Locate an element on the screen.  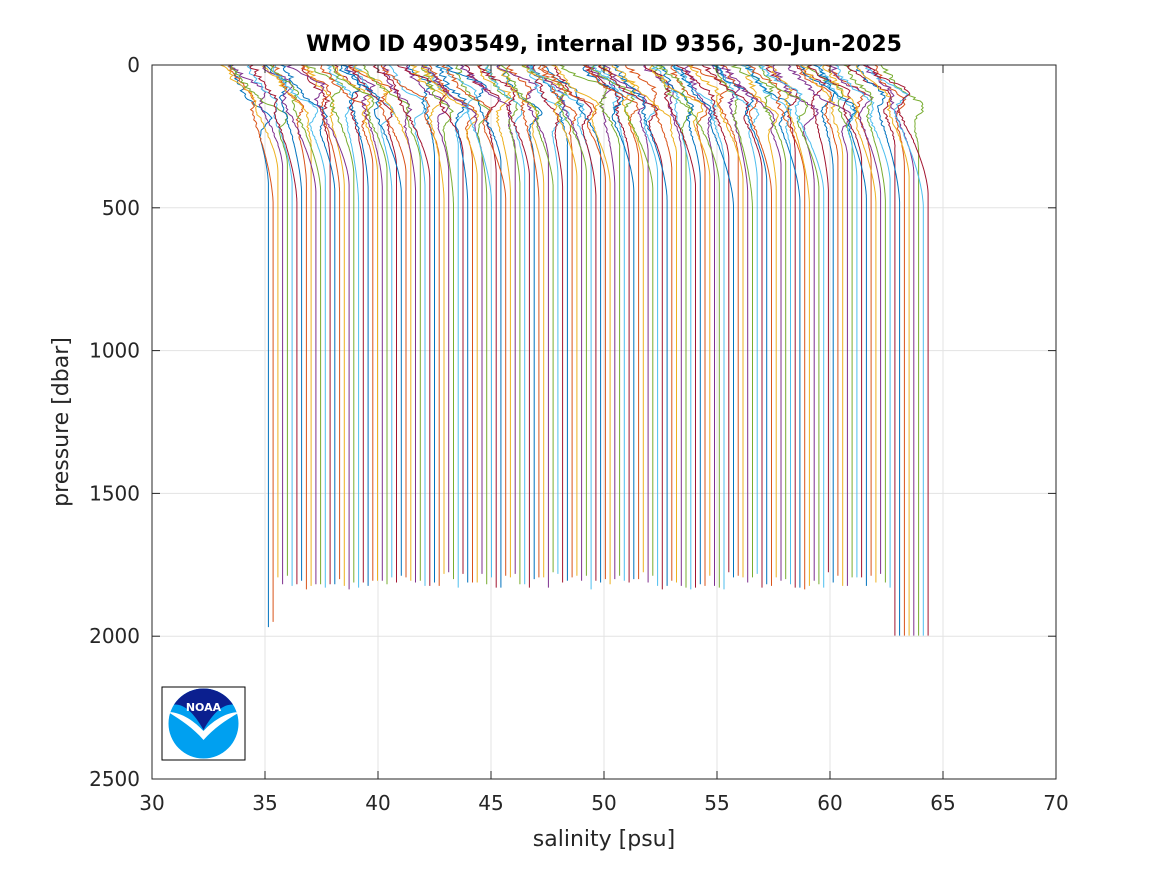
x-tick-label: 65 is located at coordinates (942, 803).